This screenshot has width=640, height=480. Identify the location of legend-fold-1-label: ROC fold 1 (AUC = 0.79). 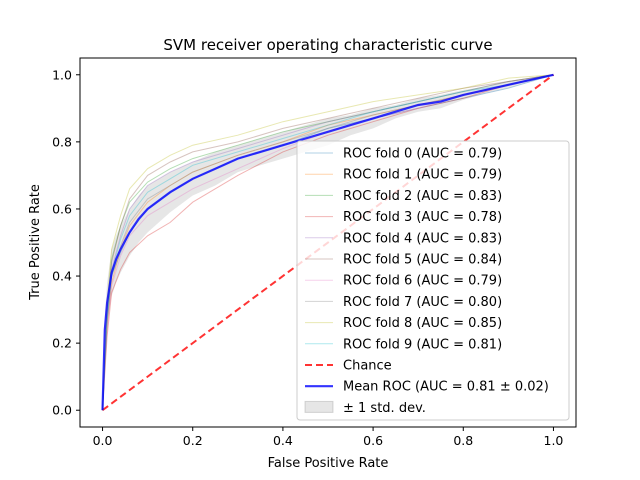
(422, 175).